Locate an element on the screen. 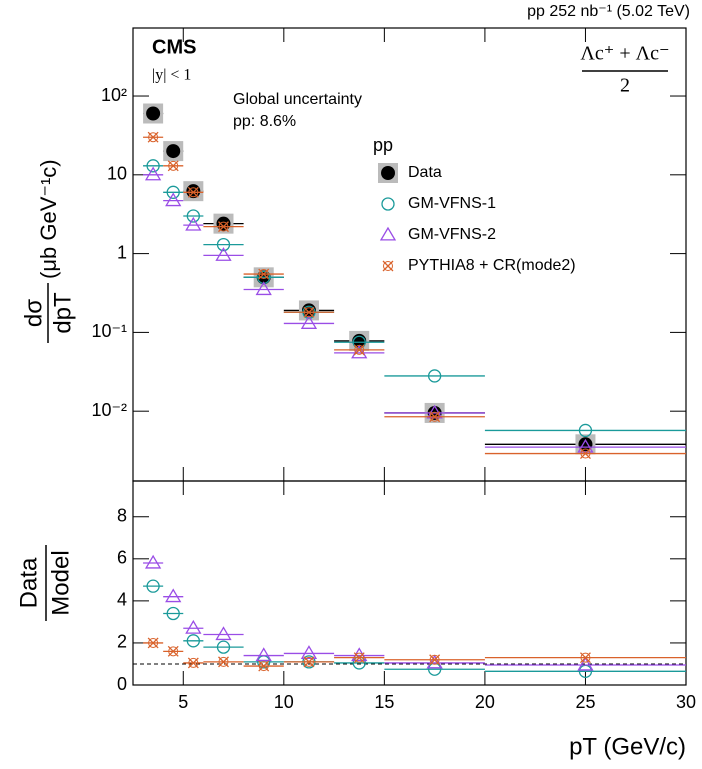 Image resolution: width=702 pixels, height=769 pixels. x-tick-label: 20 is located at coordinates (485, 702).